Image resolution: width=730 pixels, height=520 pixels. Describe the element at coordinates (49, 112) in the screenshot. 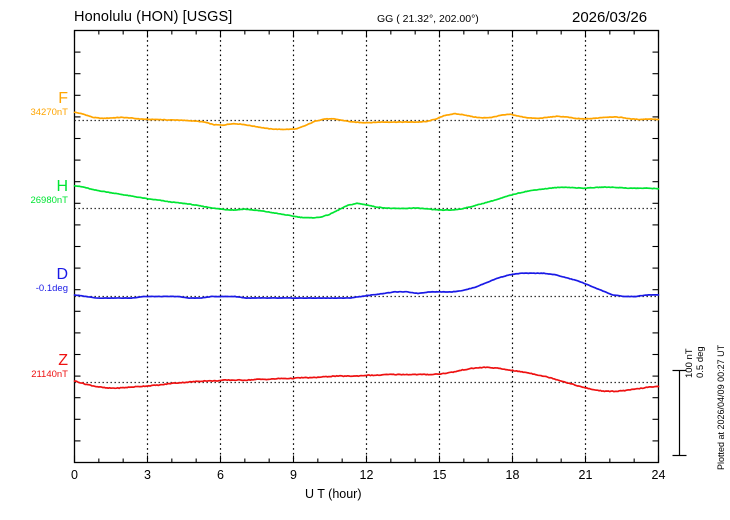

I see `component-baseline-value-f: 34270nT` at that location.